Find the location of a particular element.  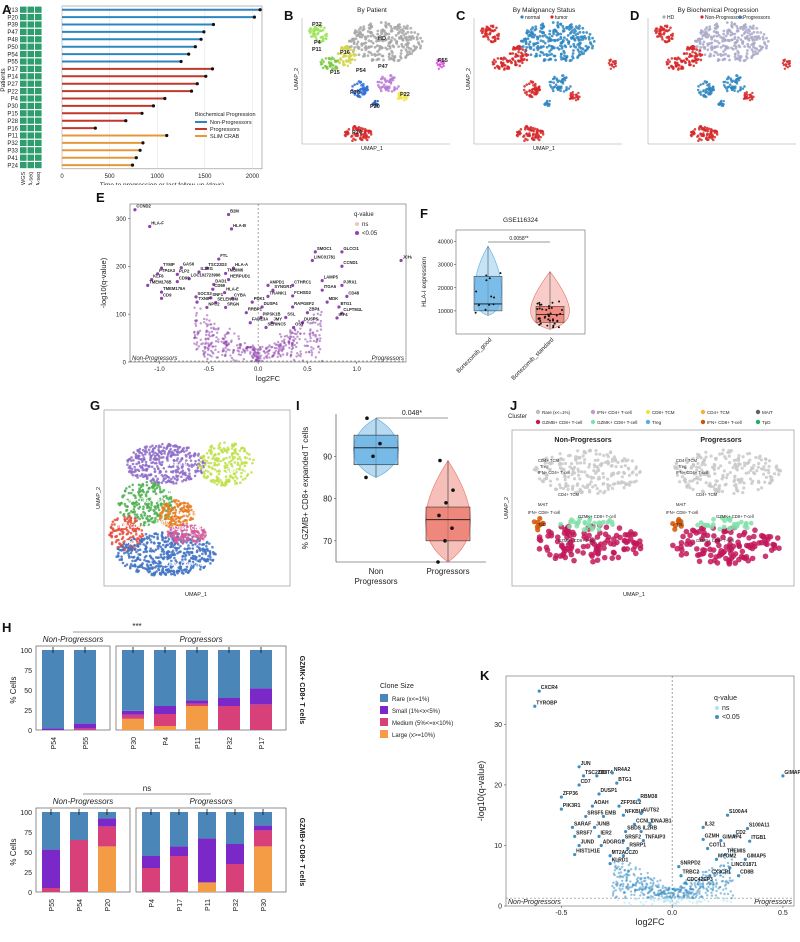

cluster-mid is located at coordinates (693, 56).